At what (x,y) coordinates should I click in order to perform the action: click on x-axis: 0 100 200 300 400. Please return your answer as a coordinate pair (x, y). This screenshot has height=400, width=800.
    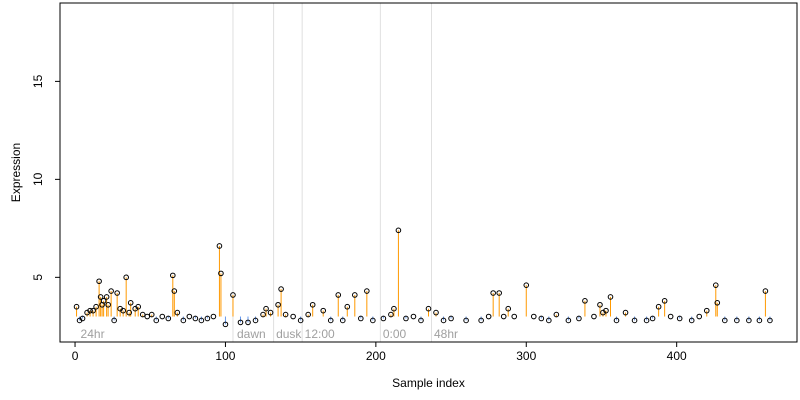
    Looking at the image, I should click on (379, 352).